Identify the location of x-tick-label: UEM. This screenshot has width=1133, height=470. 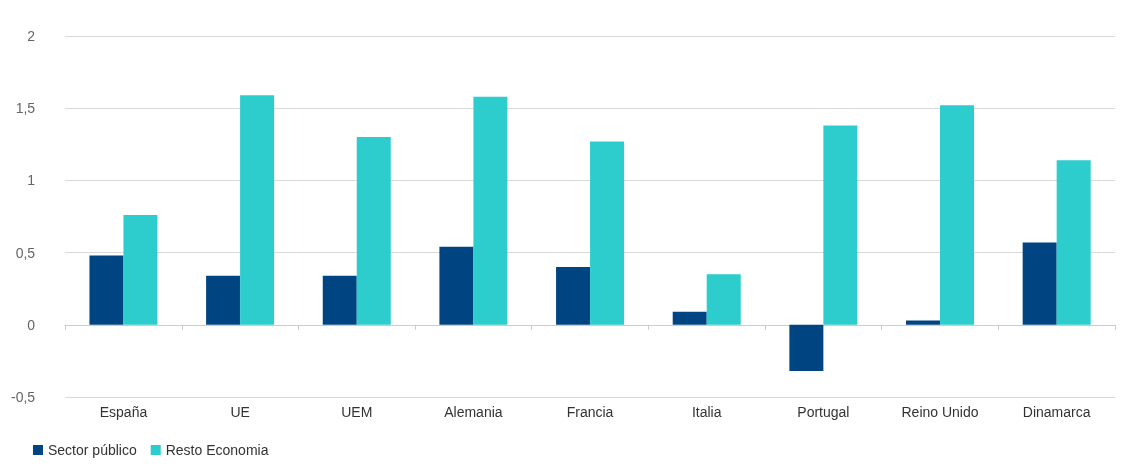
(357, 412).